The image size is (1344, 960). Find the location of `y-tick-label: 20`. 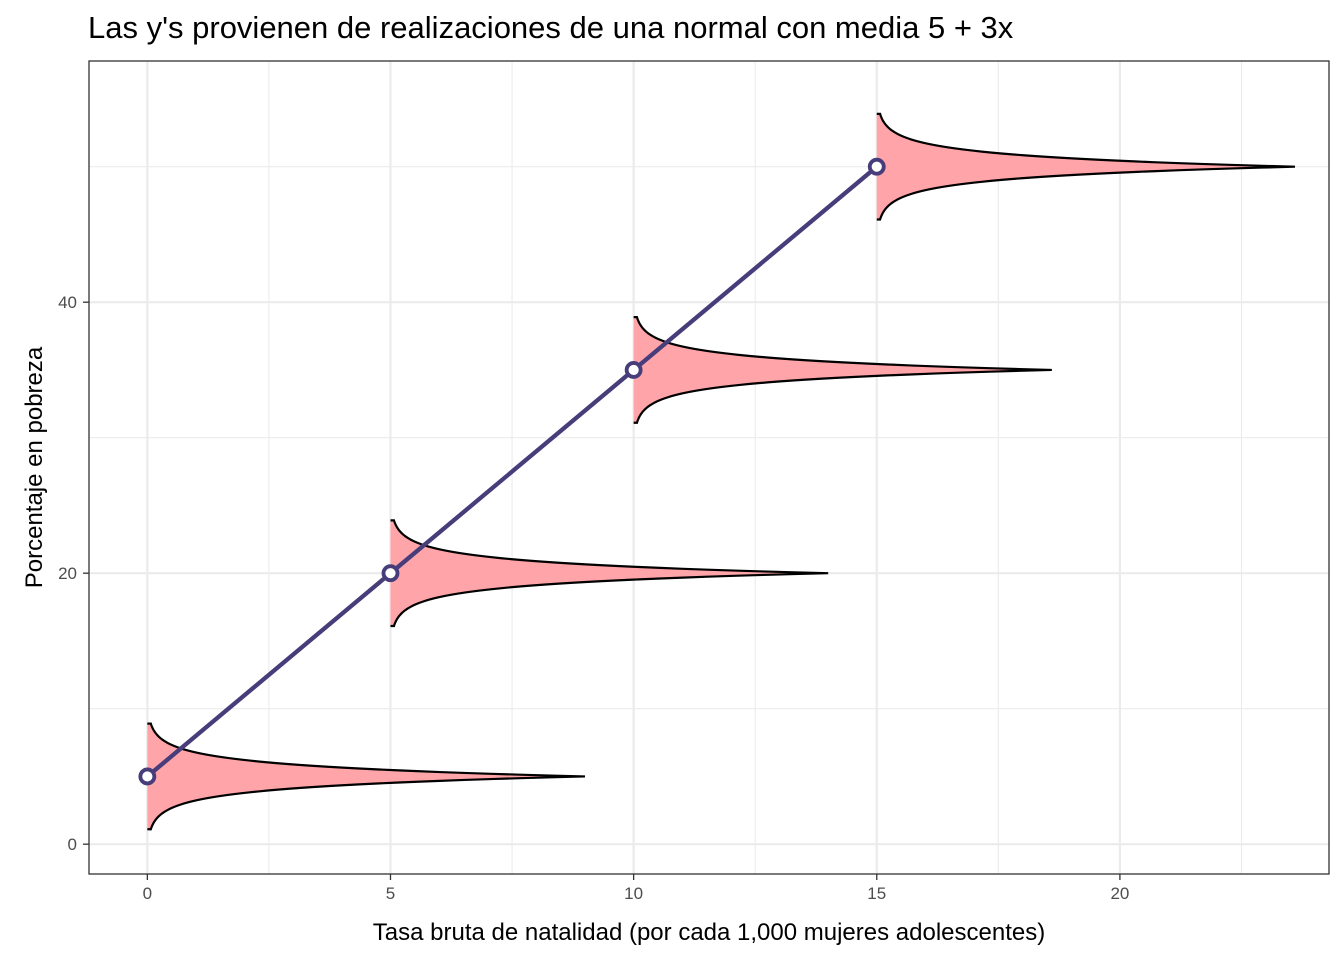

y-tick-label: 20 is located at coordinates (67, 573).